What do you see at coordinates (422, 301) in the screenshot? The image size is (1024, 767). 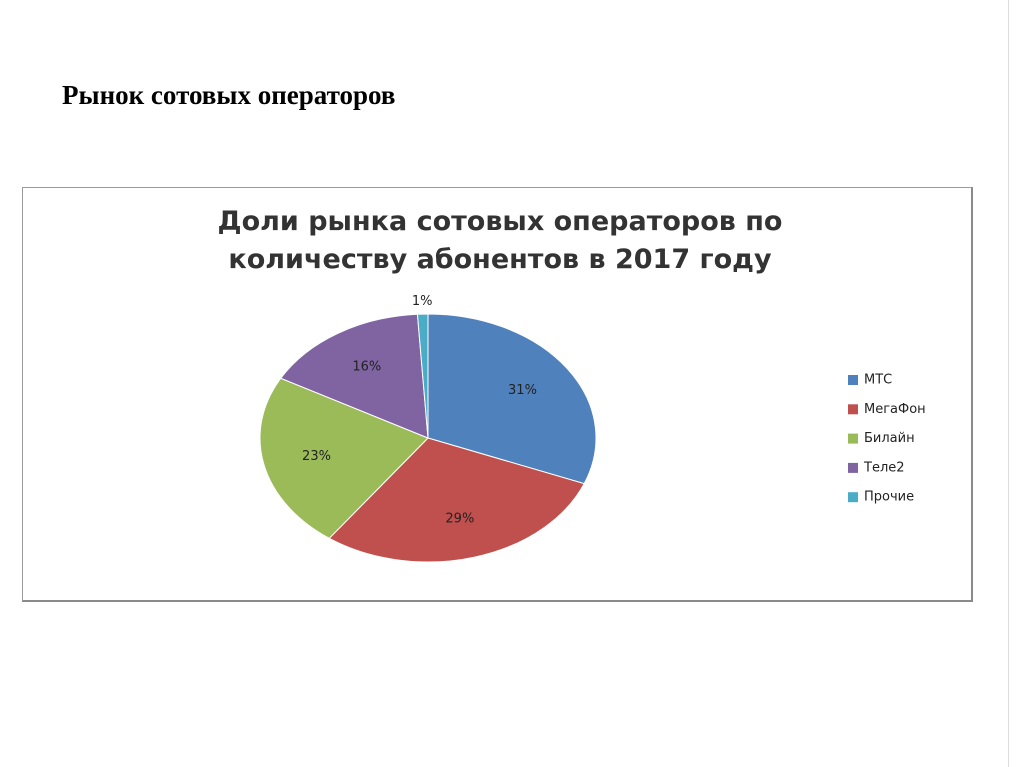 I see `data-label: 1%` at bounding box center [422, 301].